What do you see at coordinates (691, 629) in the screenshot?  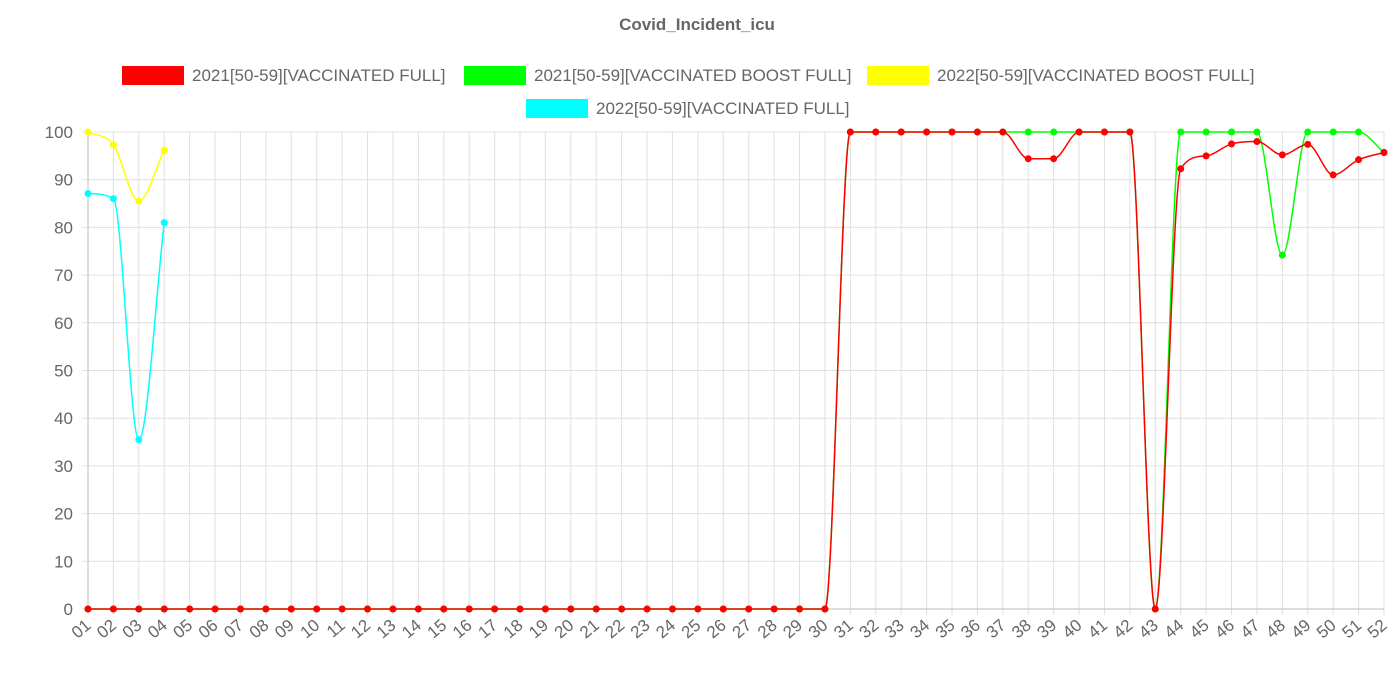 I see `x-tick-label: 25` at bounding box center [691, 629].